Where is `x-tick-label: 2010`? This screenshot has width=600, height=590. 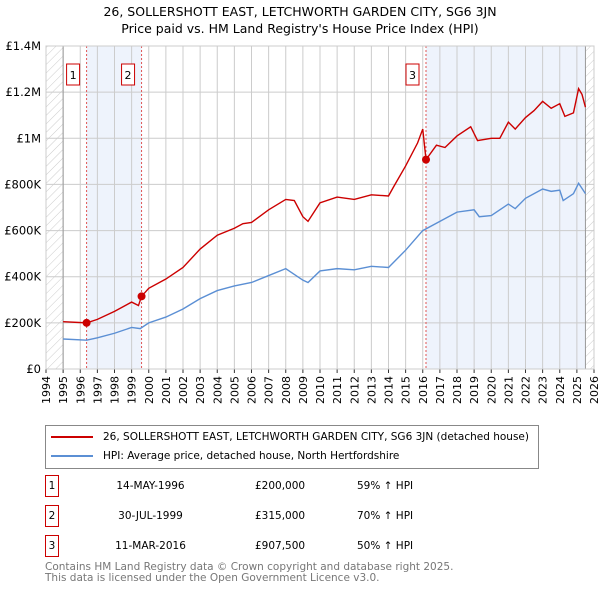
x-tick-label: 2010 is located at coordinates (320, 390).